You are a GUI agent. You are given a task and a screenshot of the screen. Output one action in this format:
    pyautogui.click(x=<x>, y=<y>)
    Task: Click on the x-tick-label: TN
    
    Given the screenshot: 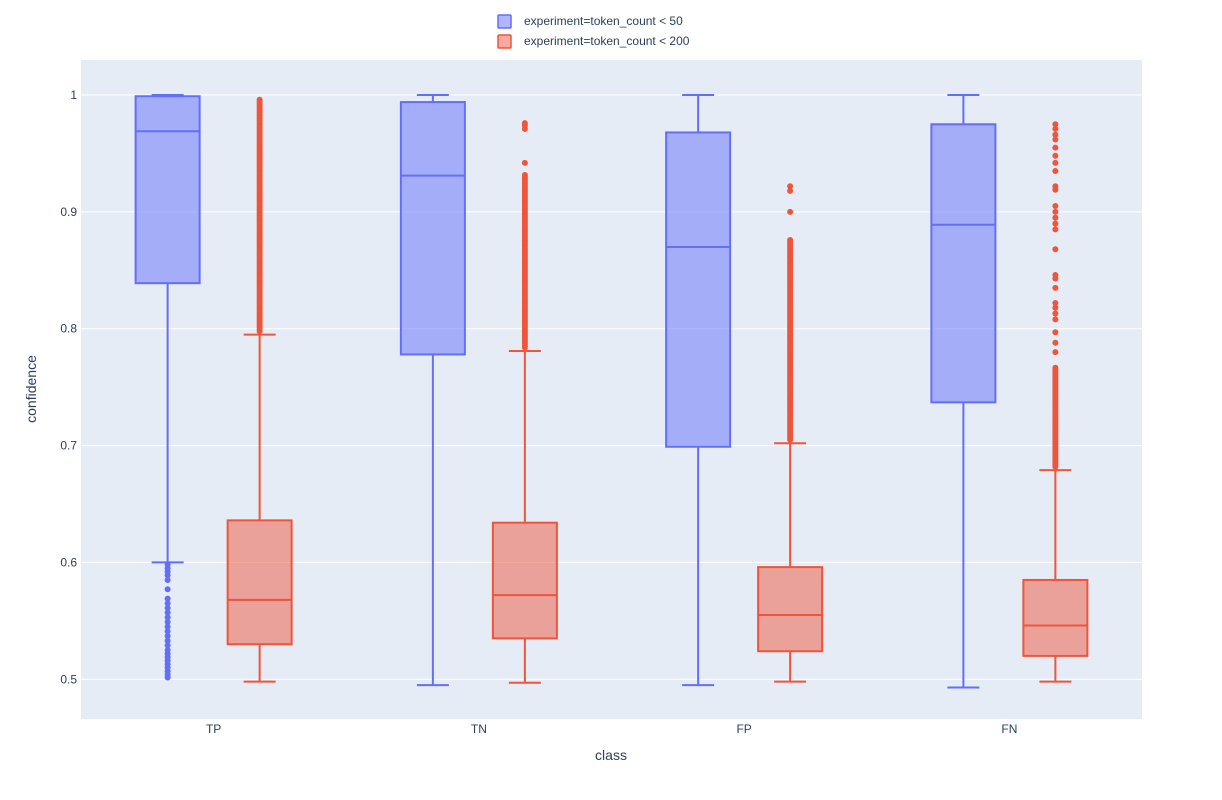 What is the action you would take?
    pyautogui.click(x=479, y=729)
    